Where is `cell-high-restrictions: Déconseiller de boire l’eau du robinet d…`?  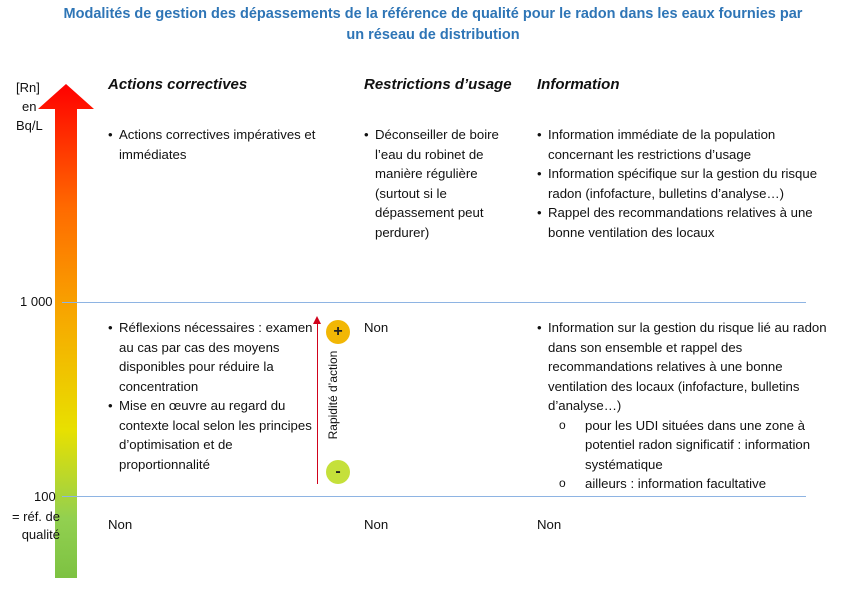
cell-high-restrictions: Déconseiller de boire l’eau du robinet d… is located at coordinates (444, 183).